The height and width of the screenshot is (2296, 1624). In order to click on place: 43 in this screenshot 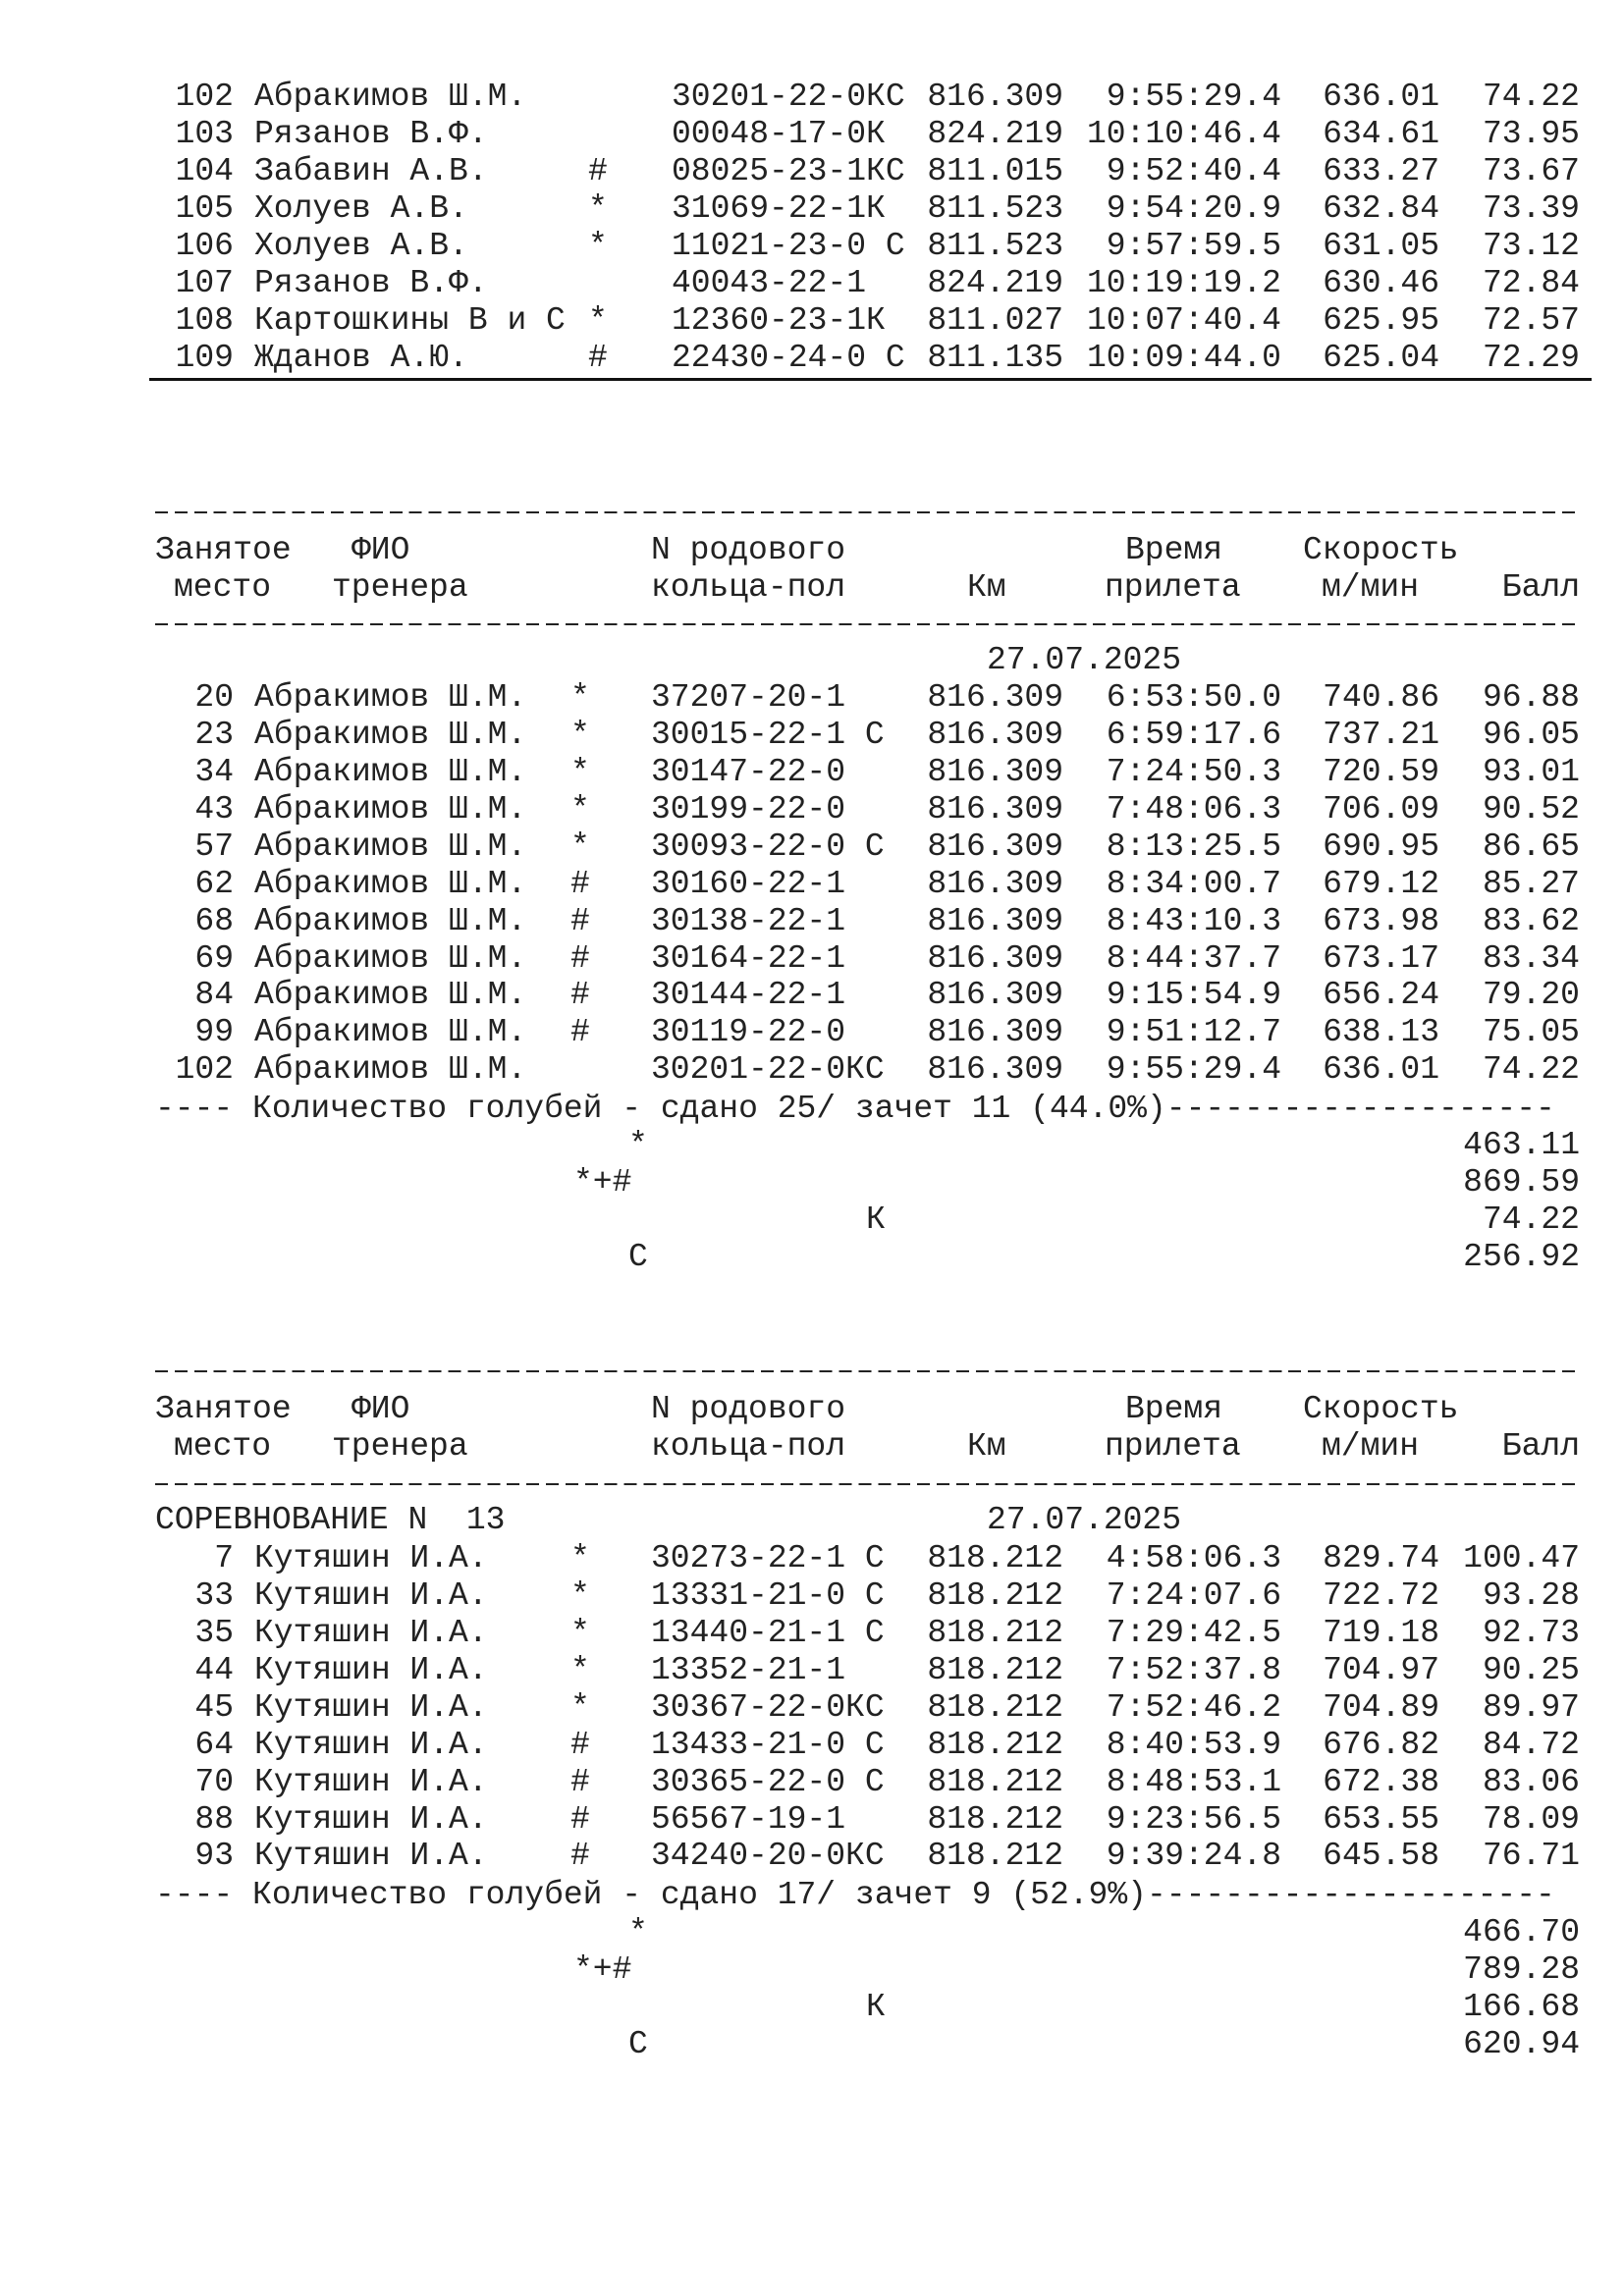, I will do `click(214, 809)`.